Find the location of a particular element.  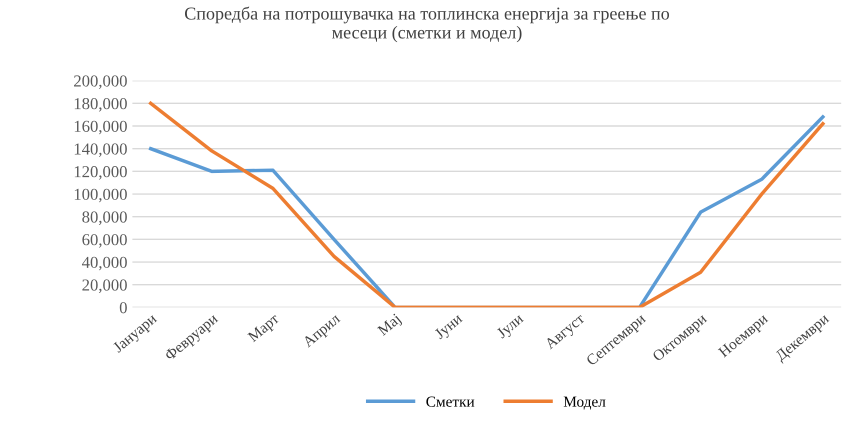

legend-label: Сметки is located at coordinates (450, 401).